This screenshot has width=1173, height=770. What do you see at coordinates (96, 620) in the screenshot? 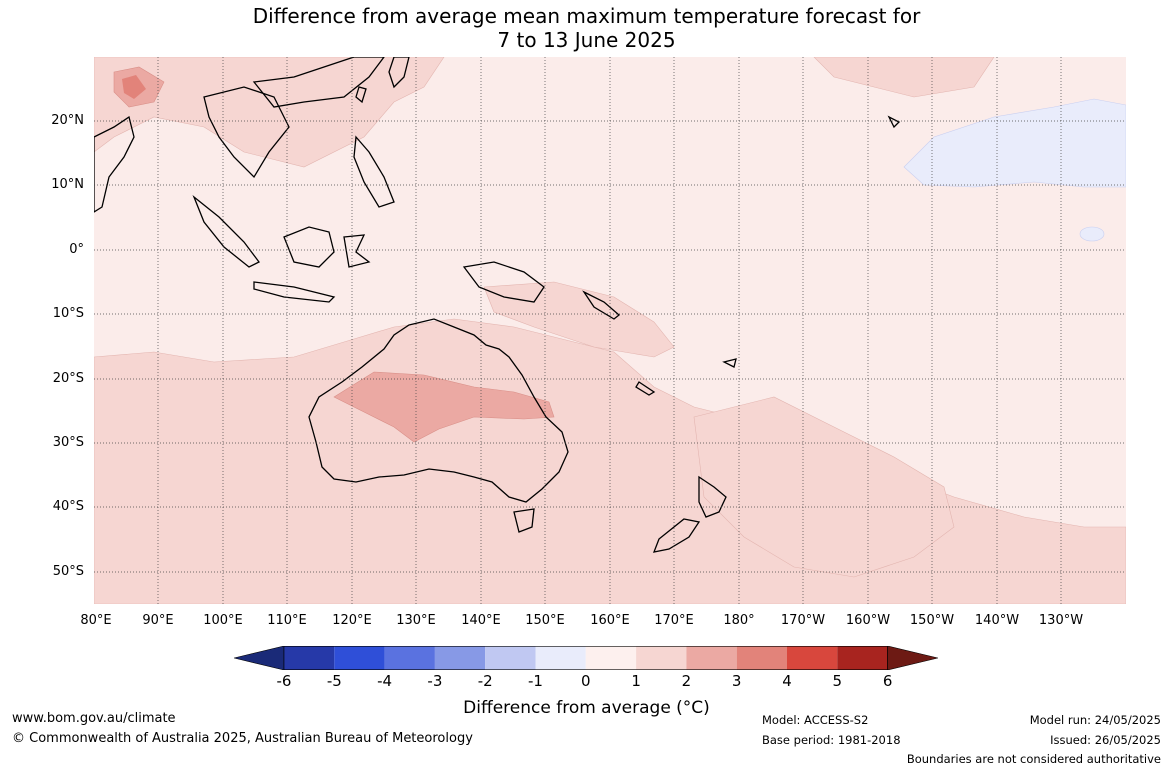
I see `lon-label-80e: 80°E` at bounding box center [96, 620].